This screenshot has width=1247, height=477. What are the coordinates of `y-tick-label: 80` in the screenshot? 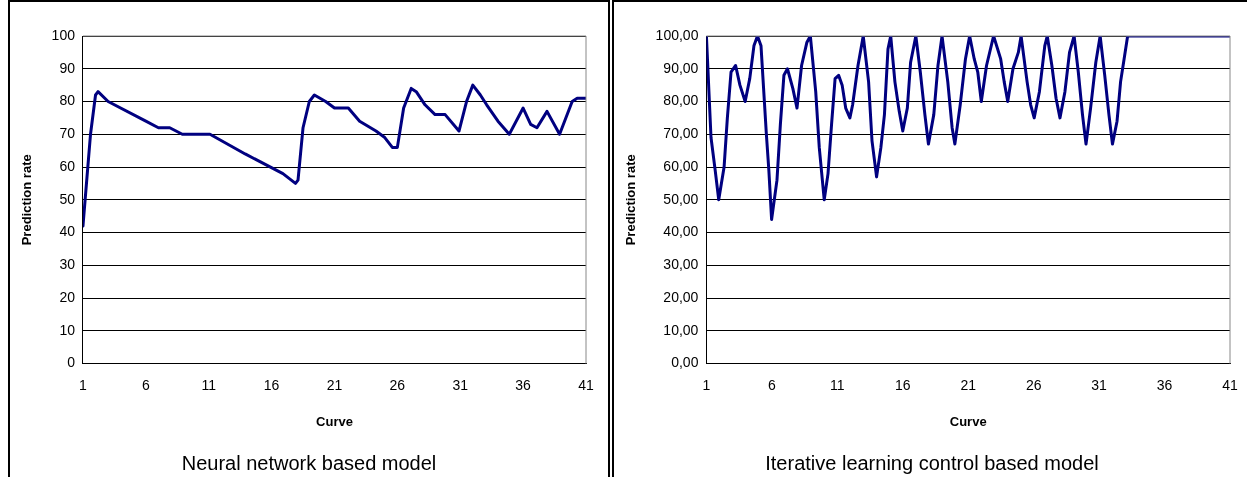 It's located at (67, 100).